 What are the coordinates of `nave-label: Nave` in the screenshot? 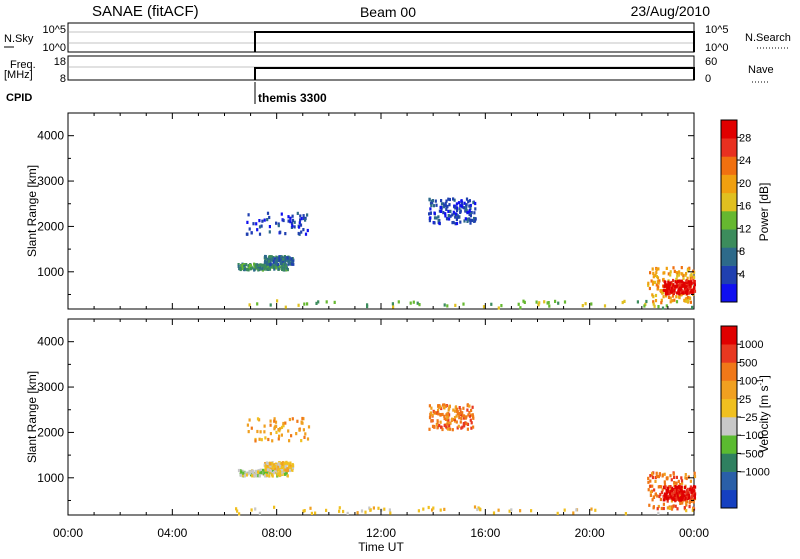 It's located at (761, 70).